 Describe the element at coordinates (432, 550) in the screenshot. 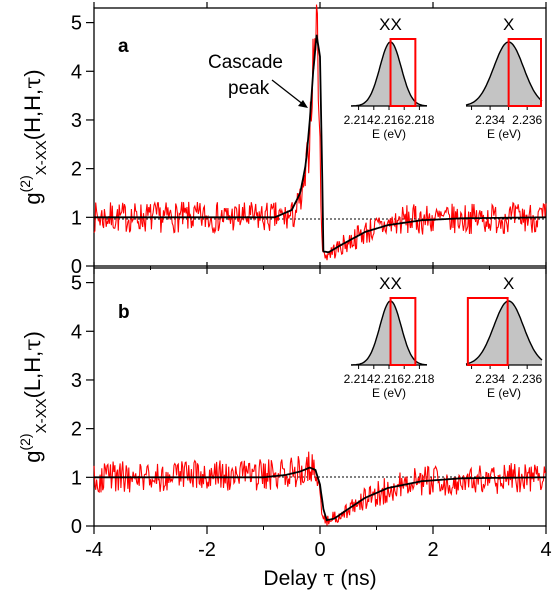

I see `x-tick-label: 2` at that location.